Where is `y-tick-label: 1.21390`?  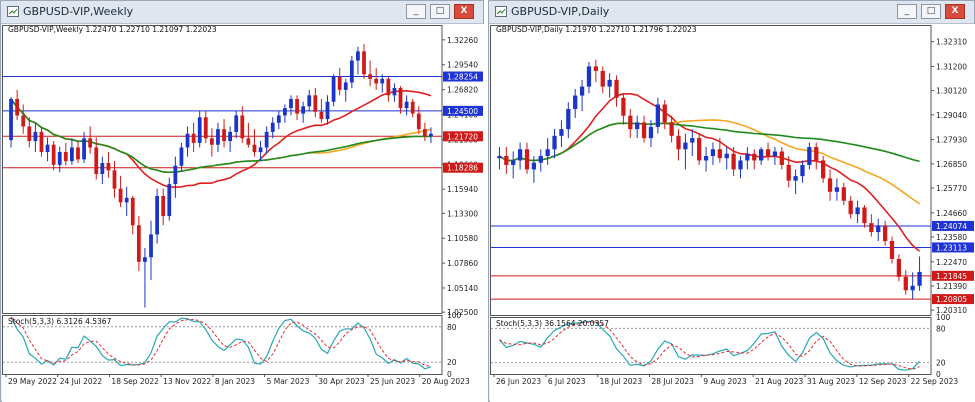
y-tick-label: 1.21390 is located at coordinates (951, 286).